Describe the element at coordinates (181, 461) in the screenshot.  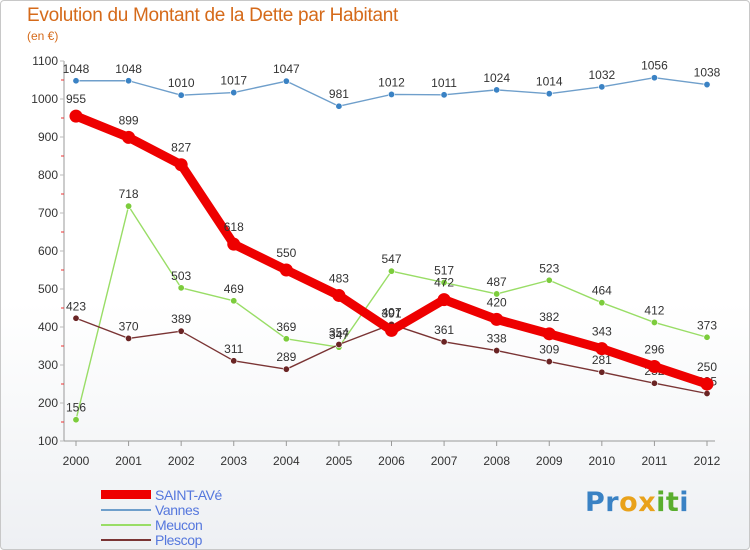
I see `x-tick-label: 2002` at that location.